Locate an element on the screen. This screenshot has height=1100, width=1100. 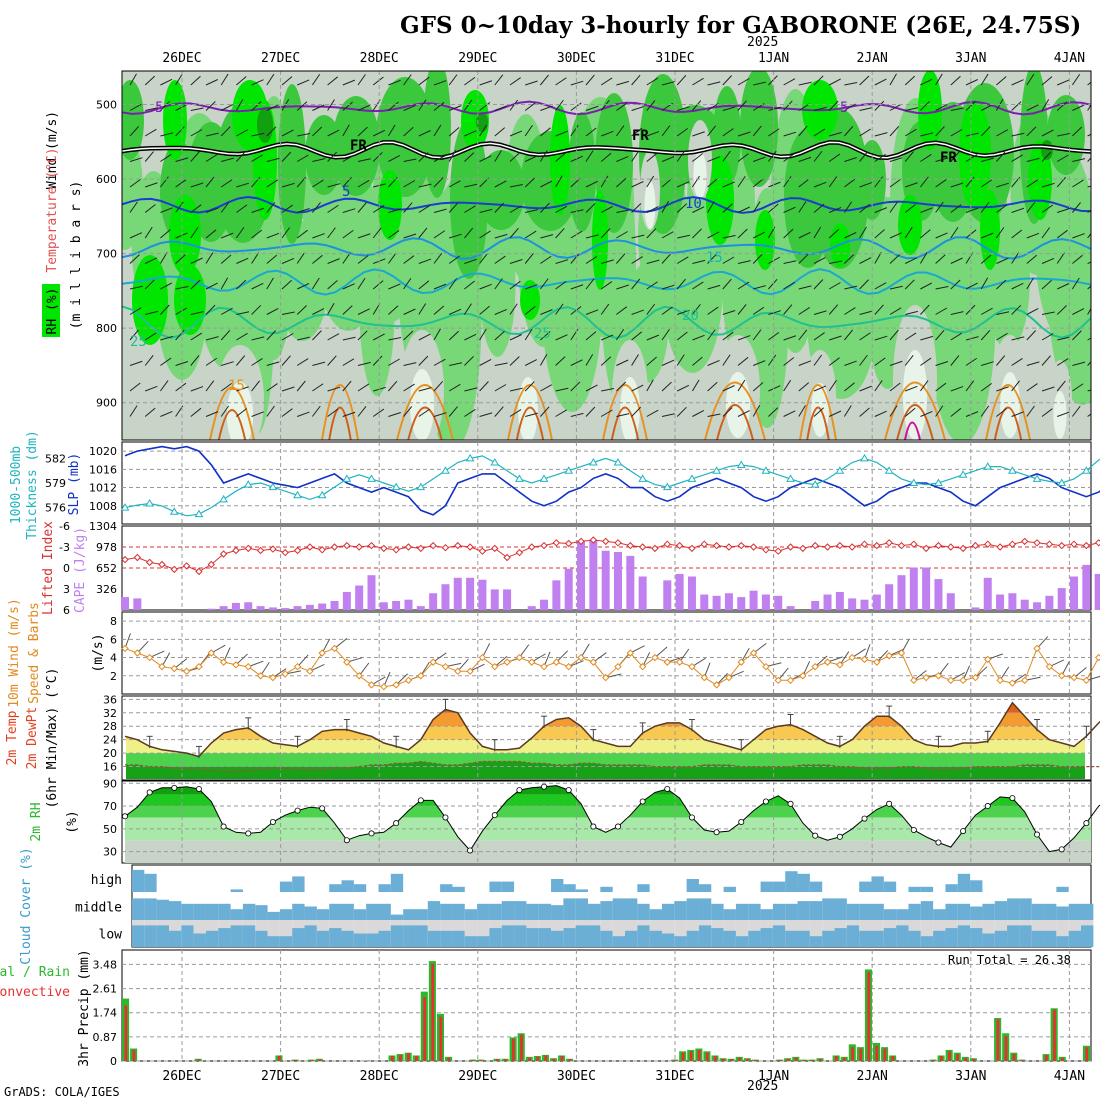
rh-tick-label: 50 is located at coordinates (110, 829).